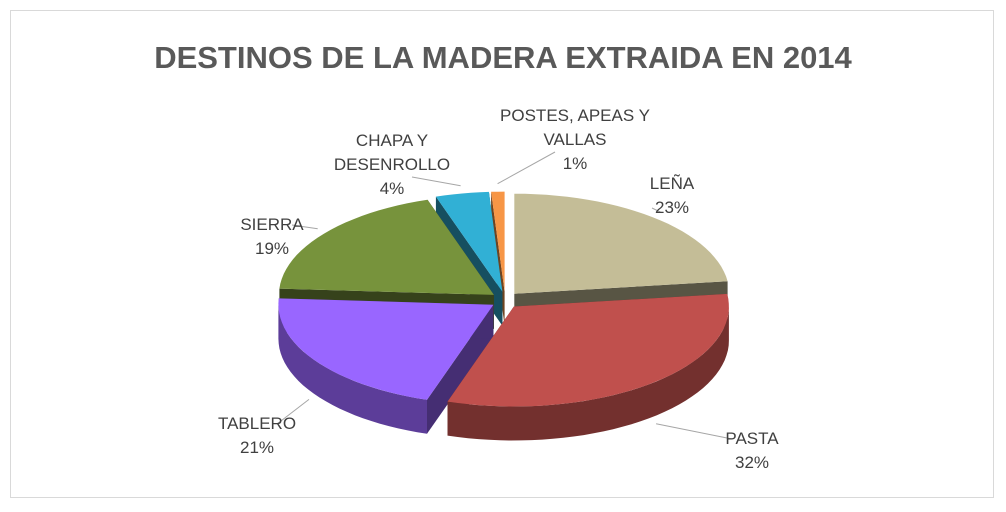  I want to click on data-label: SIERRA 19%, so click(272, 237).